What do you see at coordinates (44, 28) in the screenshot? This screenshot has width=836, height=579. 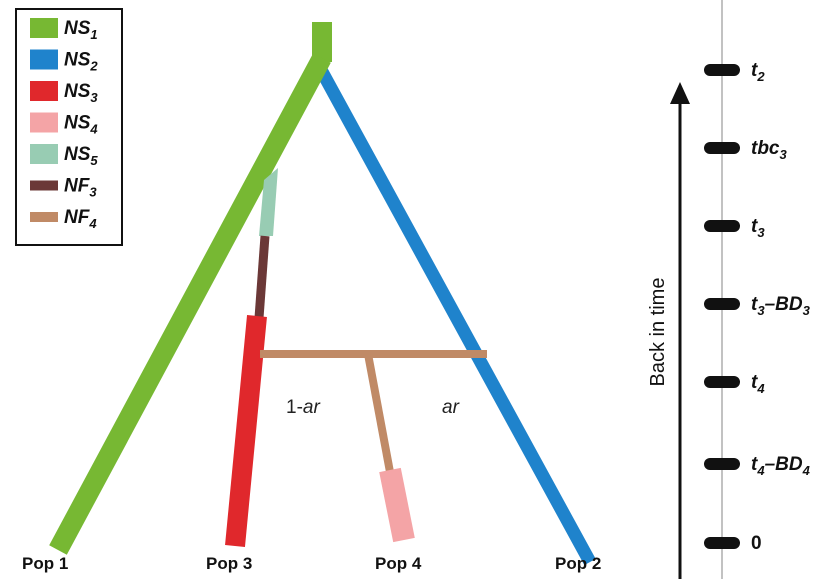 I see `legend-swatch-ns1` at bounding box center [44, 28].